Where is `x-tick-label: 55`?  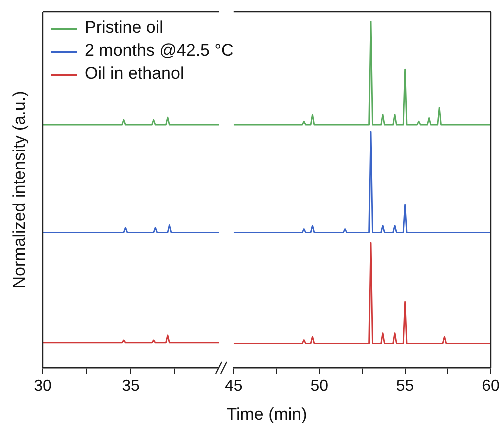 x-tick-label: 55 is located at coordinates (405, 387).